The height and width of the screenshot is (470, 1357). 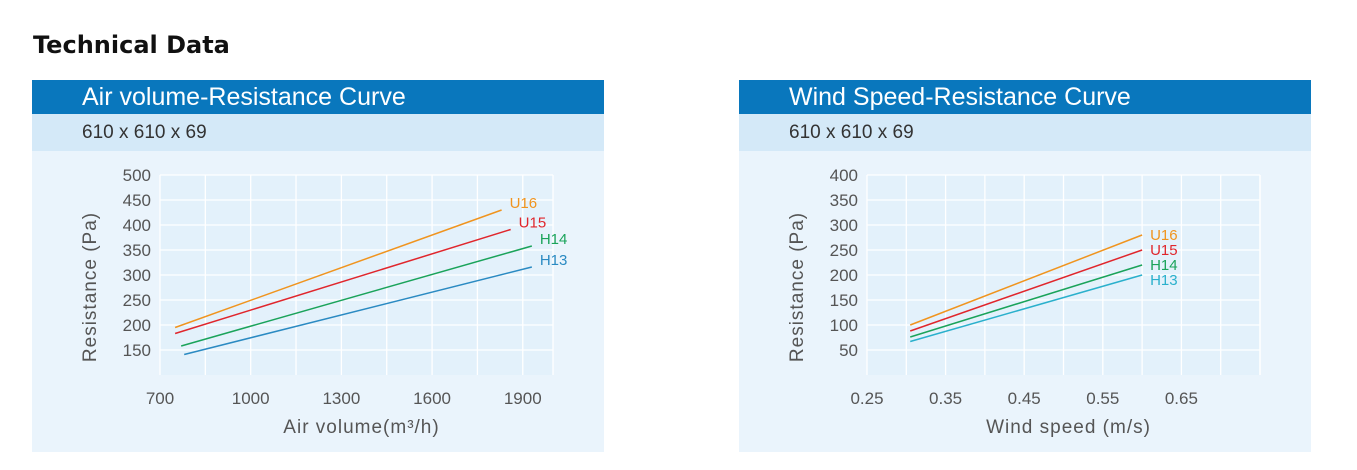 I want to click on x-tick-label: 0.55, so click(x=1102, y=398).